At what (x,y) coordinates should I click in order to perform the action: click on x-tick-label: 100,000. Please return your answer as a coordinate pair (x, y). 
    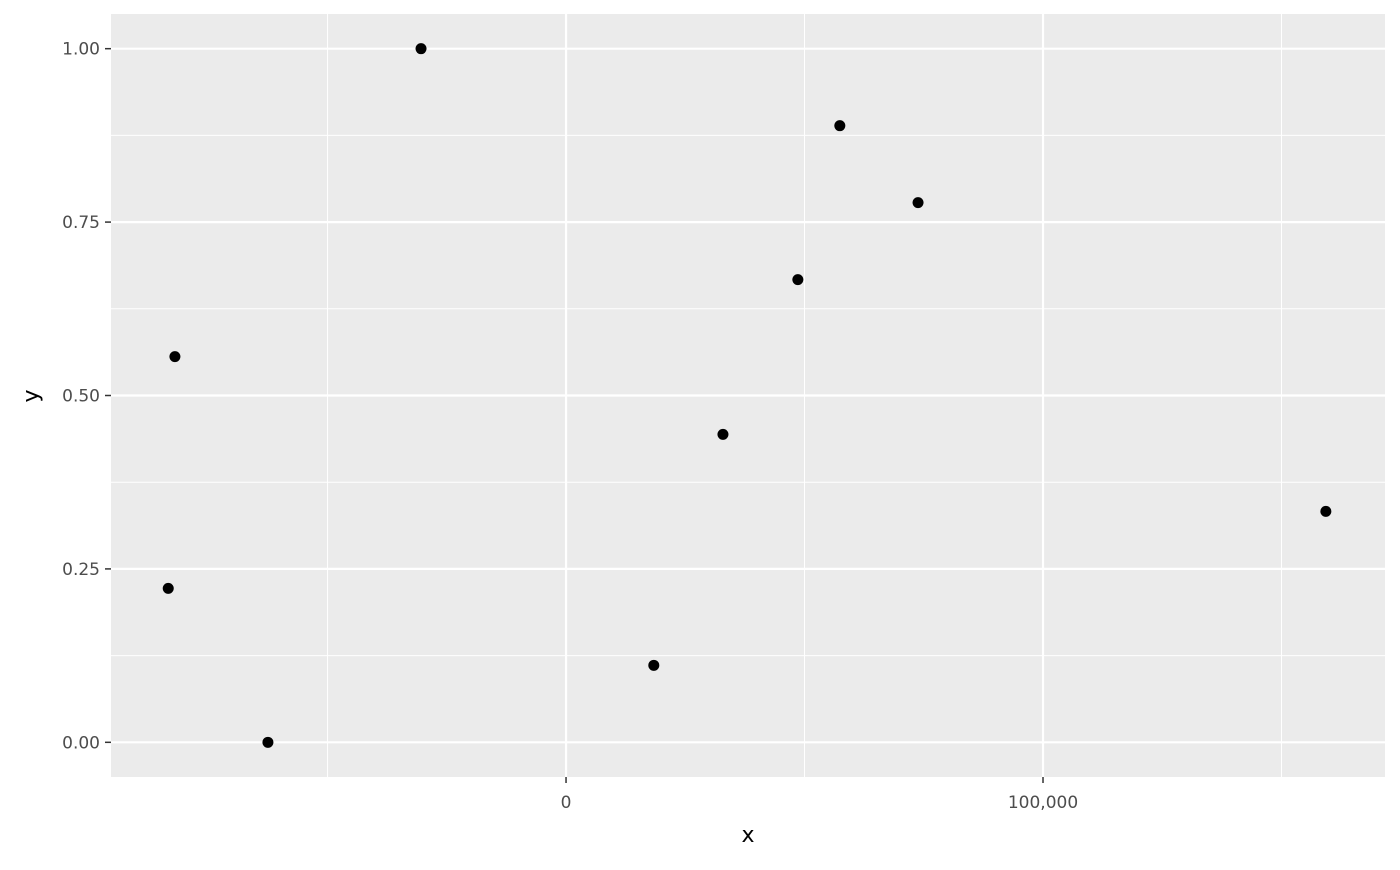
    Looking at the image, I should click on (1043, 803).